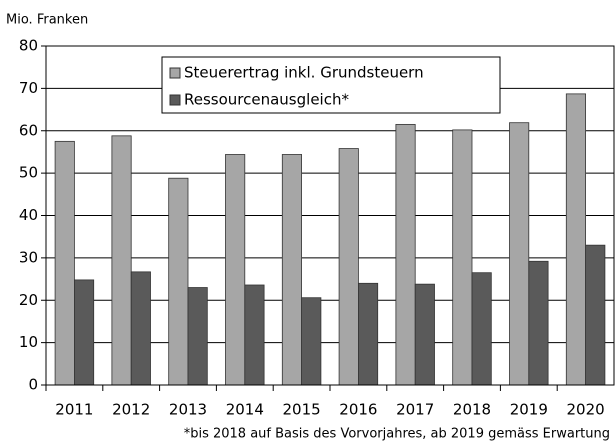 The height and width of the screenshot is (443, 616). What do you see at coordinates (28, 46) in the screenshot?
I see `y-tick-label: 80` at bounding box center [28, 46].